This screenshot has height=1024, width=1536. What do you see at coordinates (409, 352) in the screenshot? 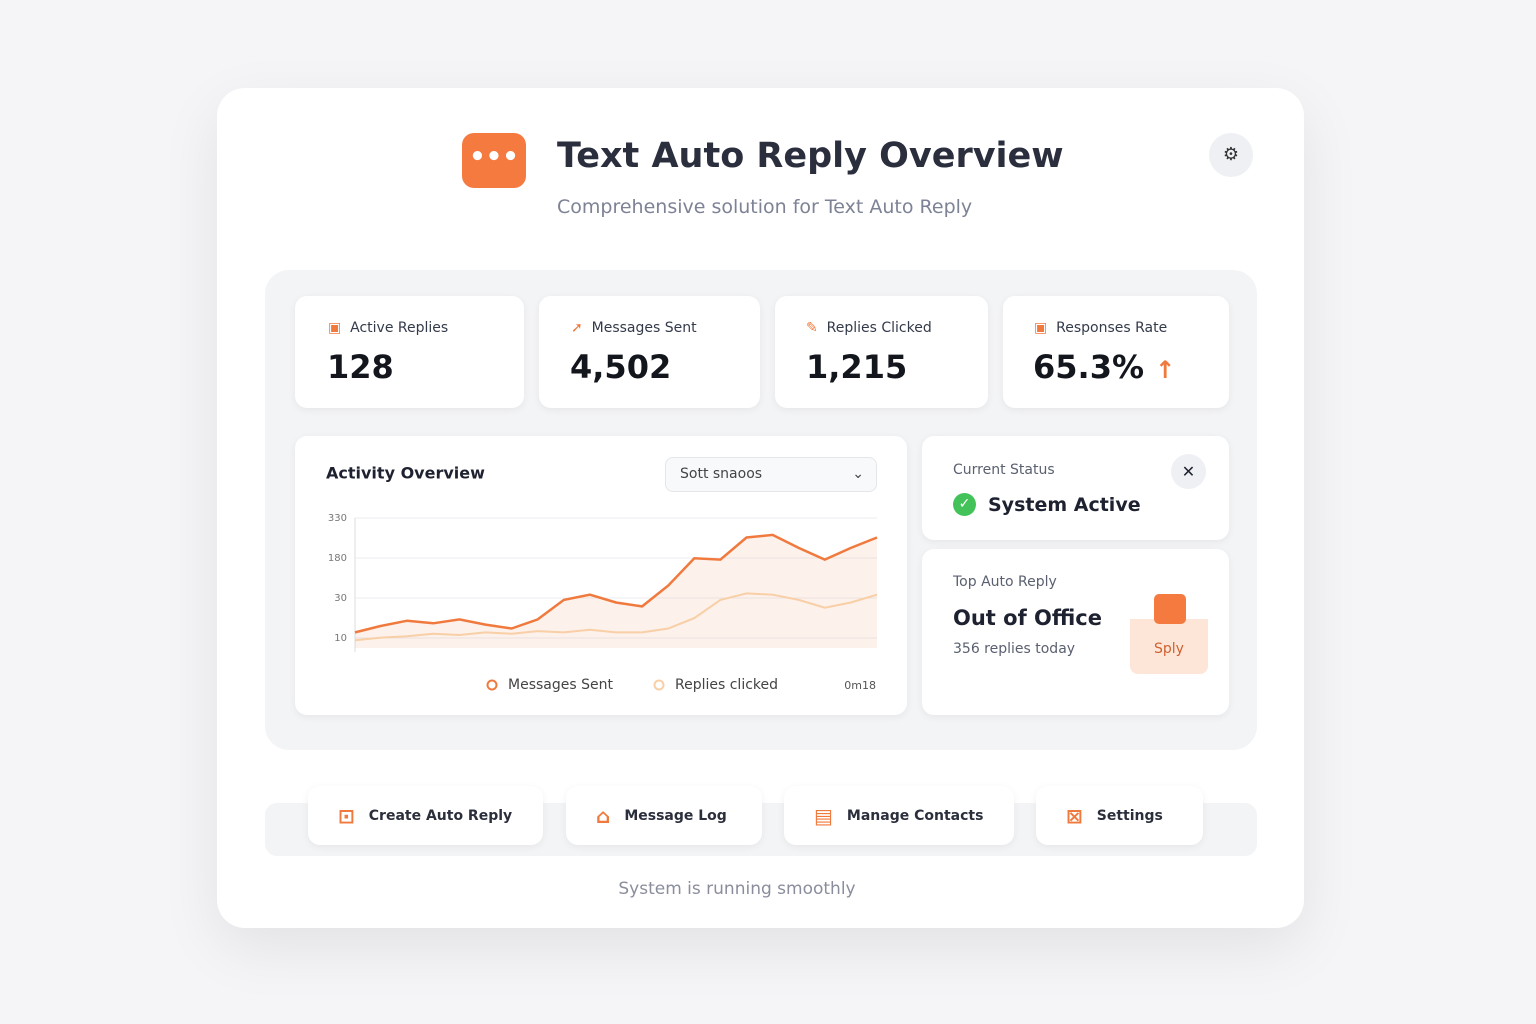
I see `stat-card: ▣ Active Replies 128` at bounding box center [409, 352].